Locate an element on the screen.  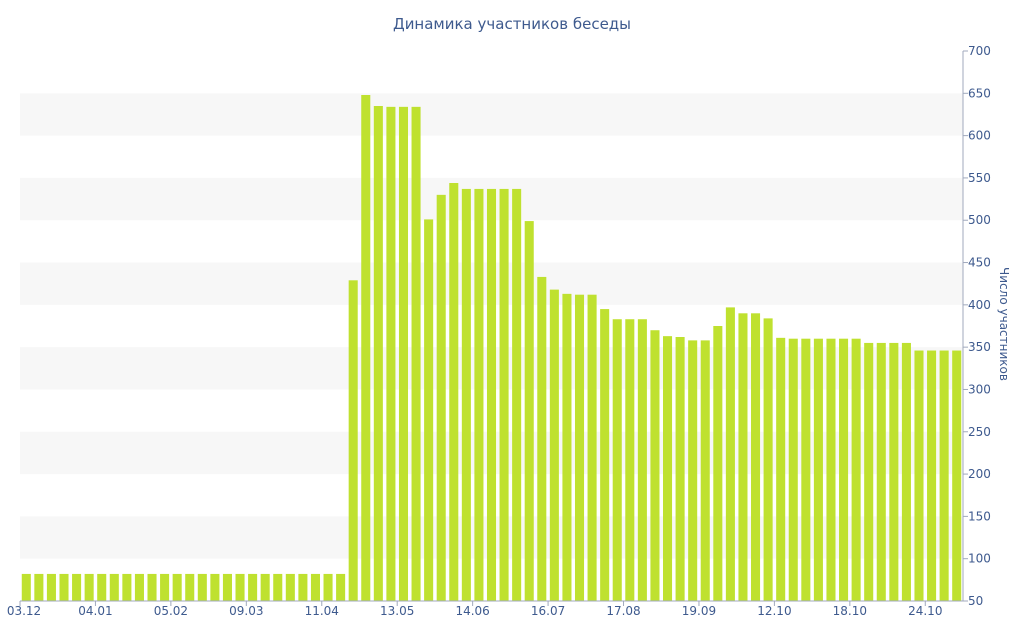
y-tick-label: 600 is located at coordinates (979, 136).